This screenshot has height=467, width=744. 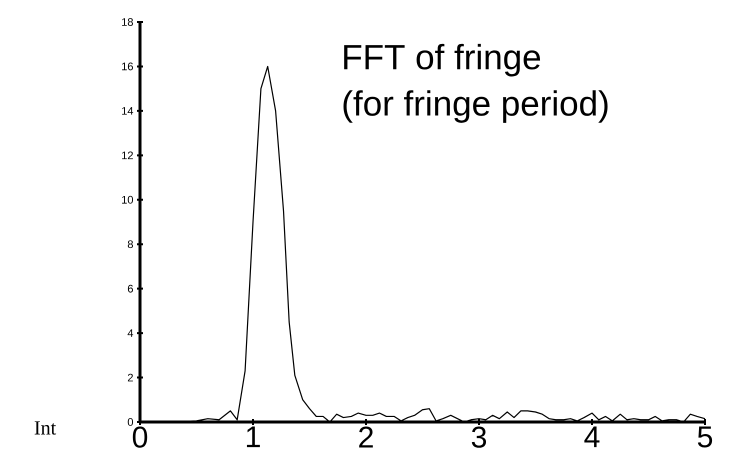 What do you see at coordinates (476, 106) in the screenshot?
I see `text: (for fringe period)` at bounding box center [476, 106].